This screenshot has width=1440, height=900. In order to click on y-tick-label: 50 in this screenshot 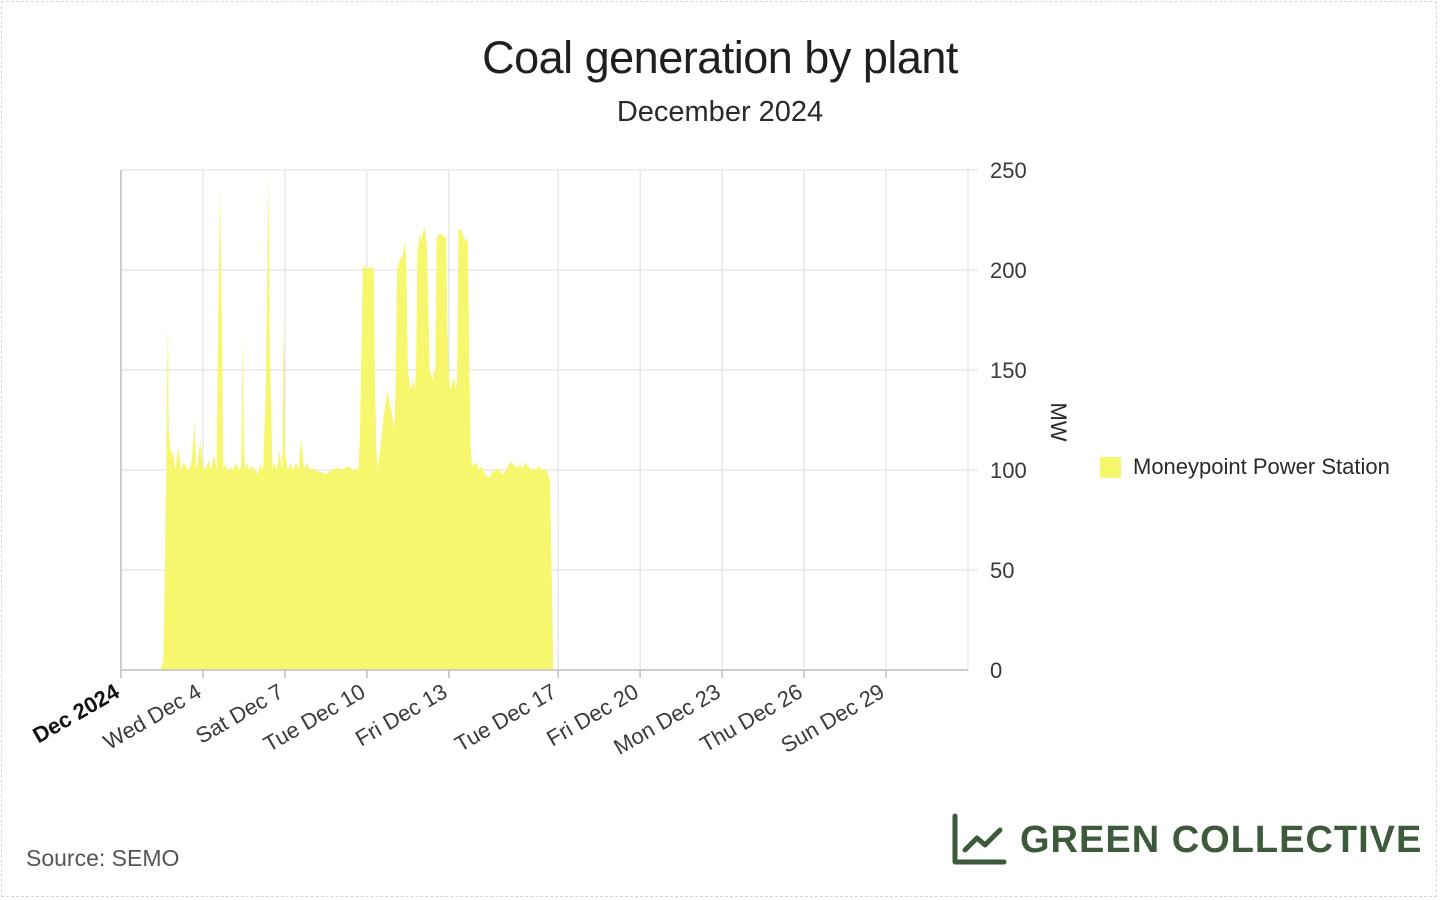, I will do `click(1002, 570)`.